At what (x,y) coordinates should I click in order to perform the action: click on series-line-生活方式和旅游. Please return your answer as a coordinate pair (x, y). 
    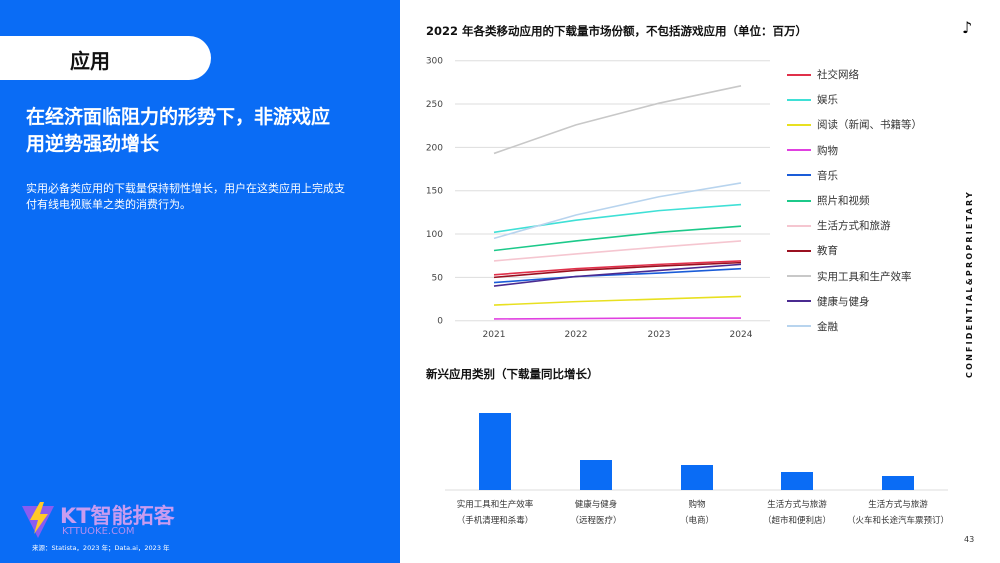
    Looking at the image, I should click on (617, 251).